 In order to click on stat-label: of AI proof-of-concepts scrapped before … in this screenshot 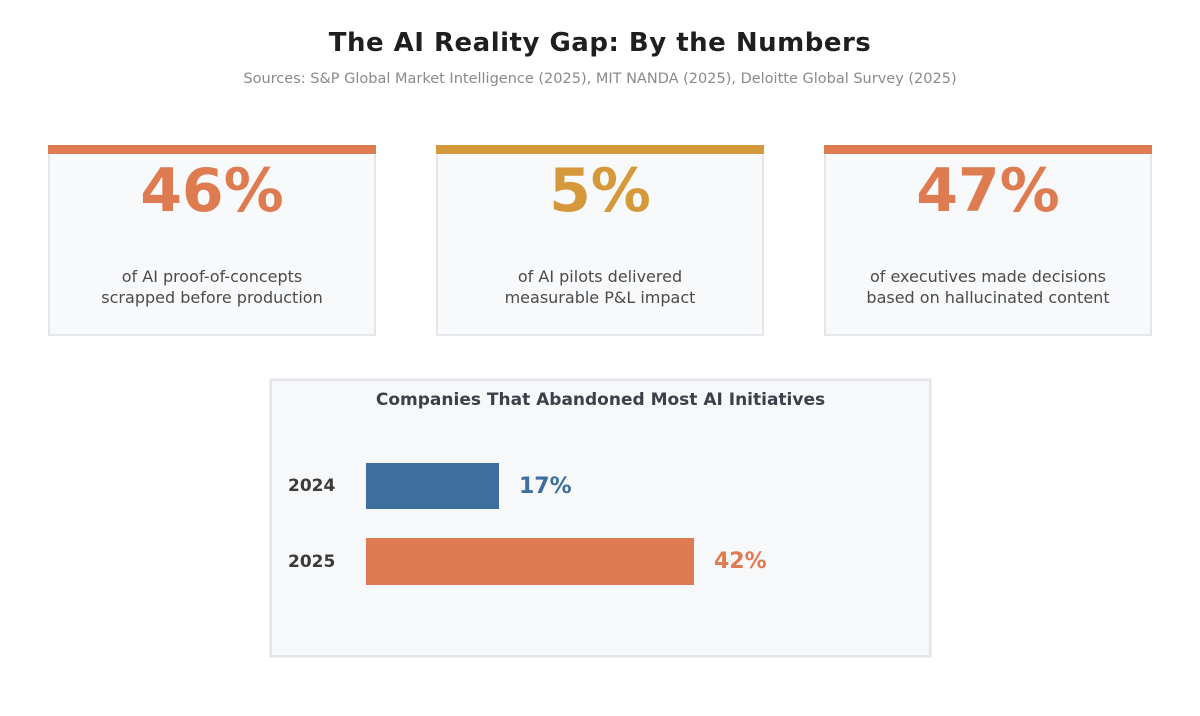, I will do `click(212, 287)`.